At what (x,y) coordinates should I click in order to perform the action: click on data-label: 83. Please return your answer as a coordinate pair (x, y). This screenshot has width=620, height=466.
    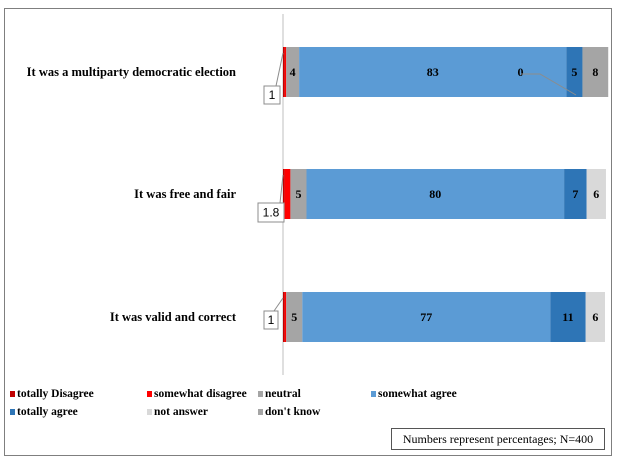
    Looking at the image, I should click on (433, 72).